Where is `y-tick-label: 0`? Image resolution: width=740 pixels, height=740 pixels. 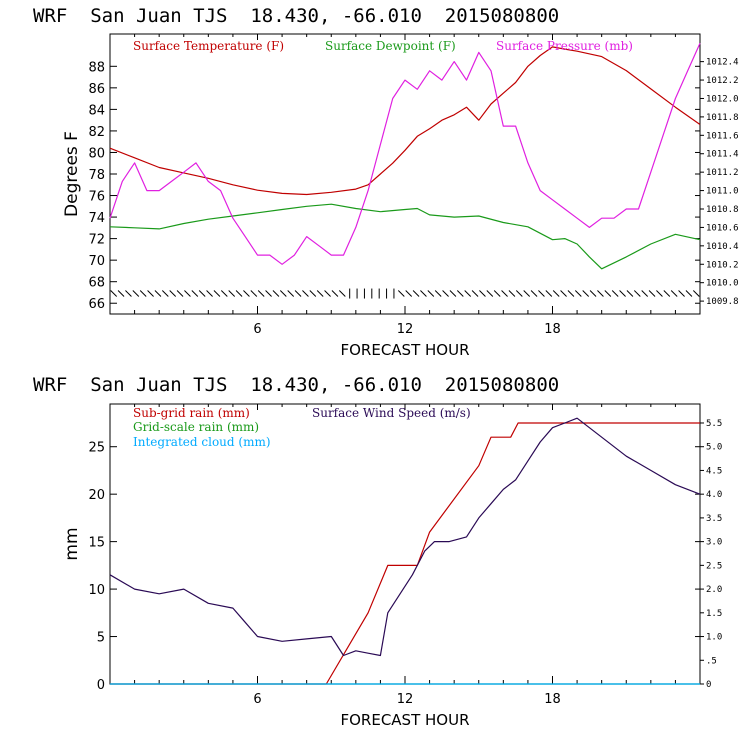
y-tick-label: 0 is located at coordinates (101, 685).